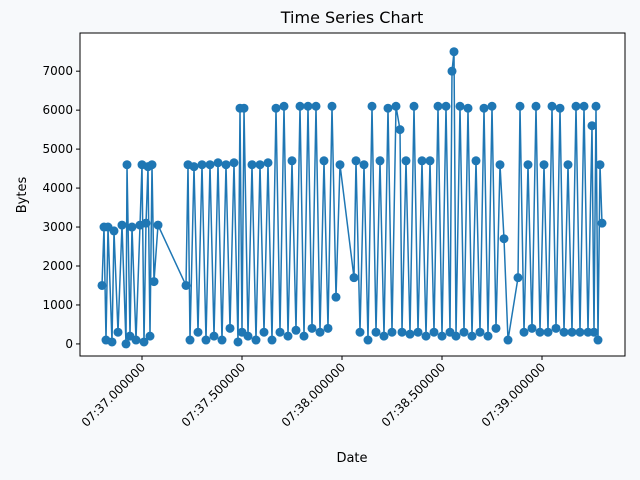 The image size is (640, 480). Describe the element at coordinates (57, 110) in the screenshot. I see `y-tick-label: 6000` at that location.